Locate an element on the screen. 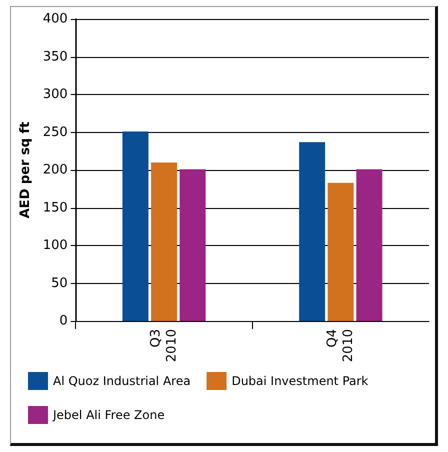  y-tick-label: 0 is located at coordinates (63, 321).